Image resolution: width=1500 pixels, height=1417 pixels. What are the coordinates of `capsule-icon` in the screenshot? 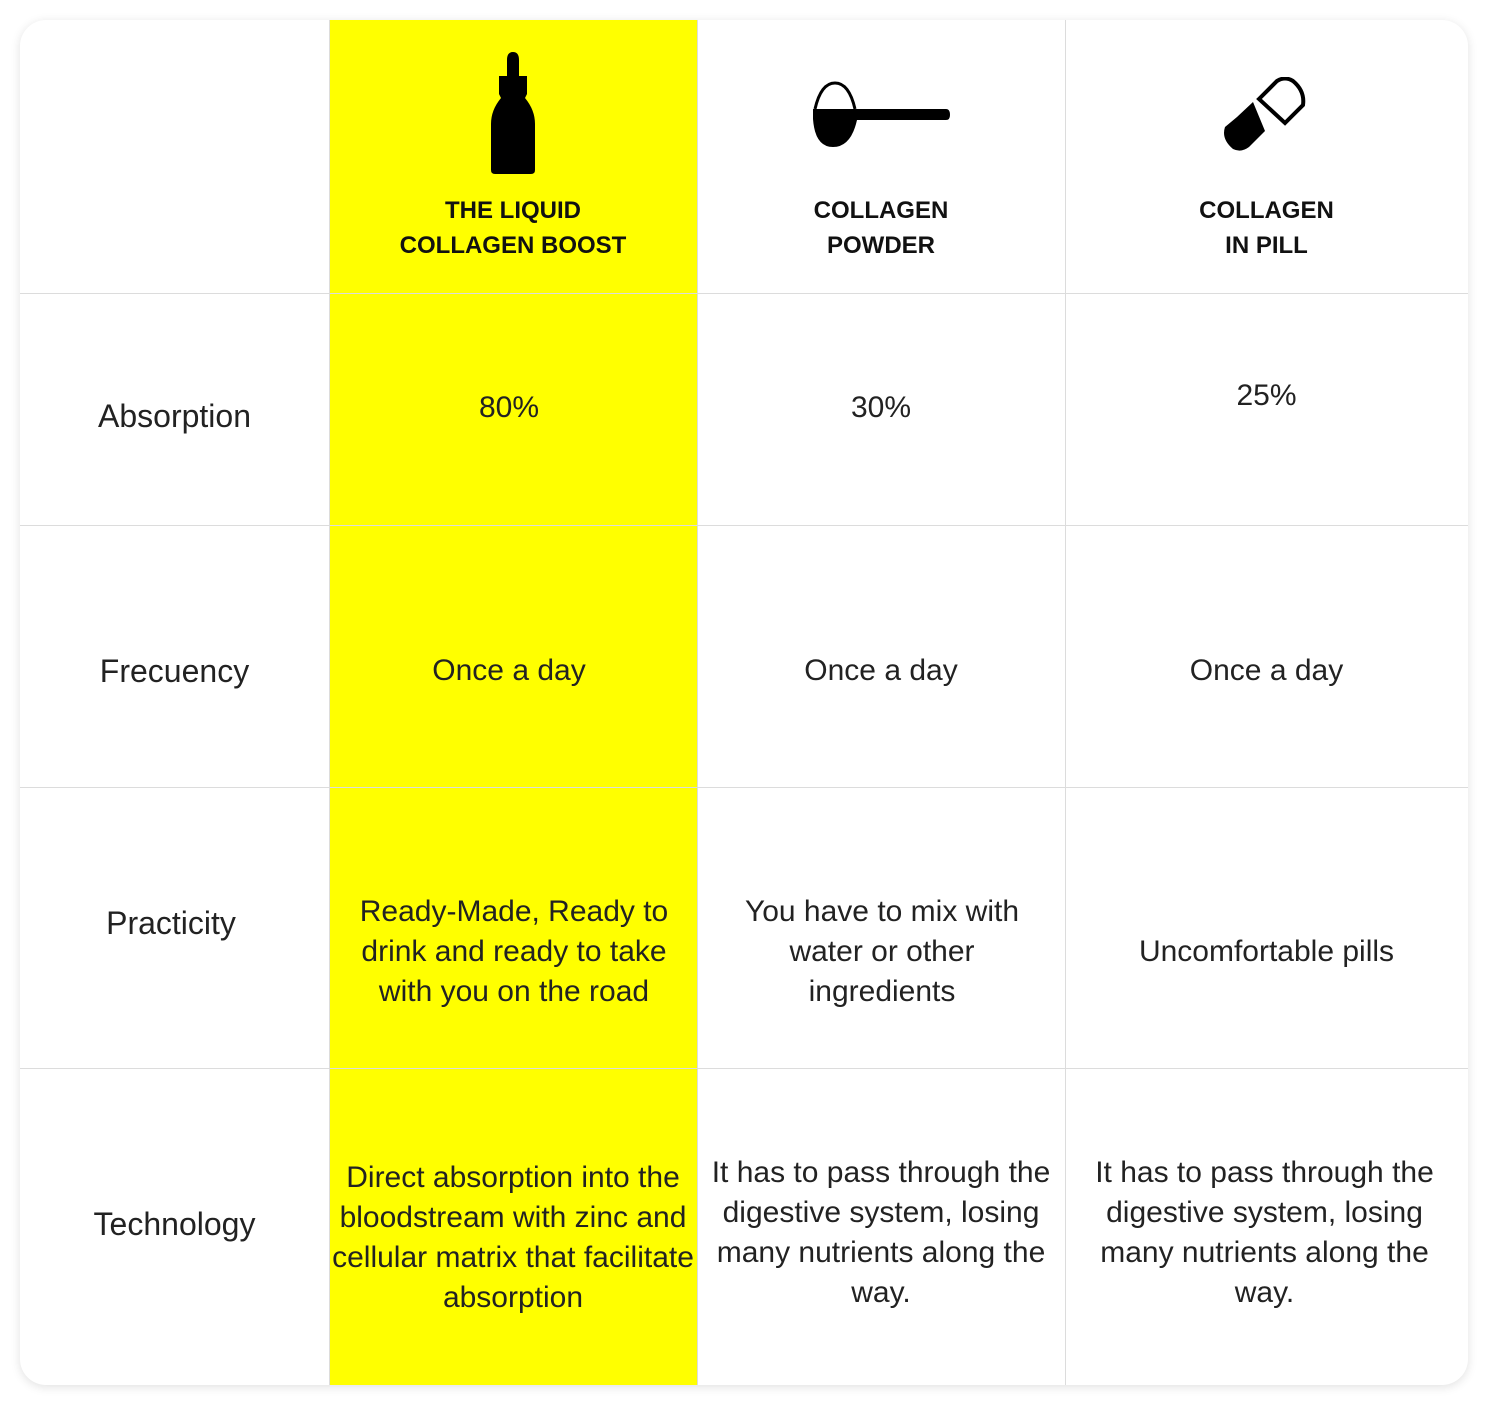 It's located at (1266, 114).